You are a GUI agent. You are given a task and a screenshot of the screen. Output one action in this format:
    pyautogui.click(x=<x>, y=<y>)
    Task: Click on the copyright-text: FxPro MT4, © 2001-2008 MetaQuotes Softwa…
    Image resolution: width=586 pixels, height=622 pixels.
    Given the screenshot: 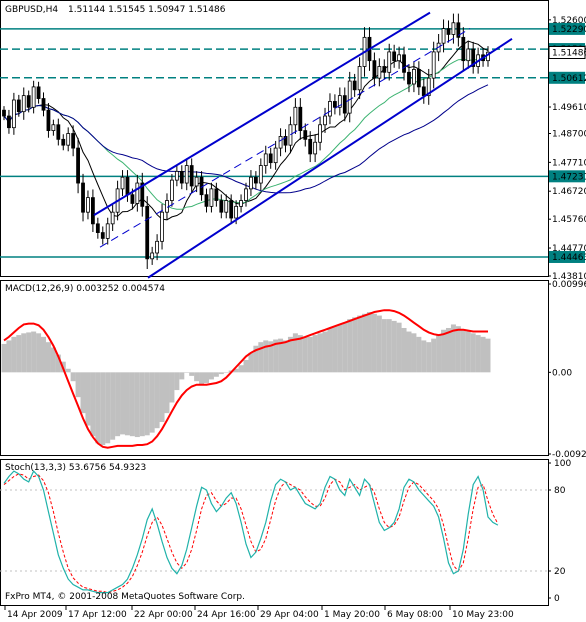 What is the action you would take?
    pyautogui.click(x=125, y=597)
    